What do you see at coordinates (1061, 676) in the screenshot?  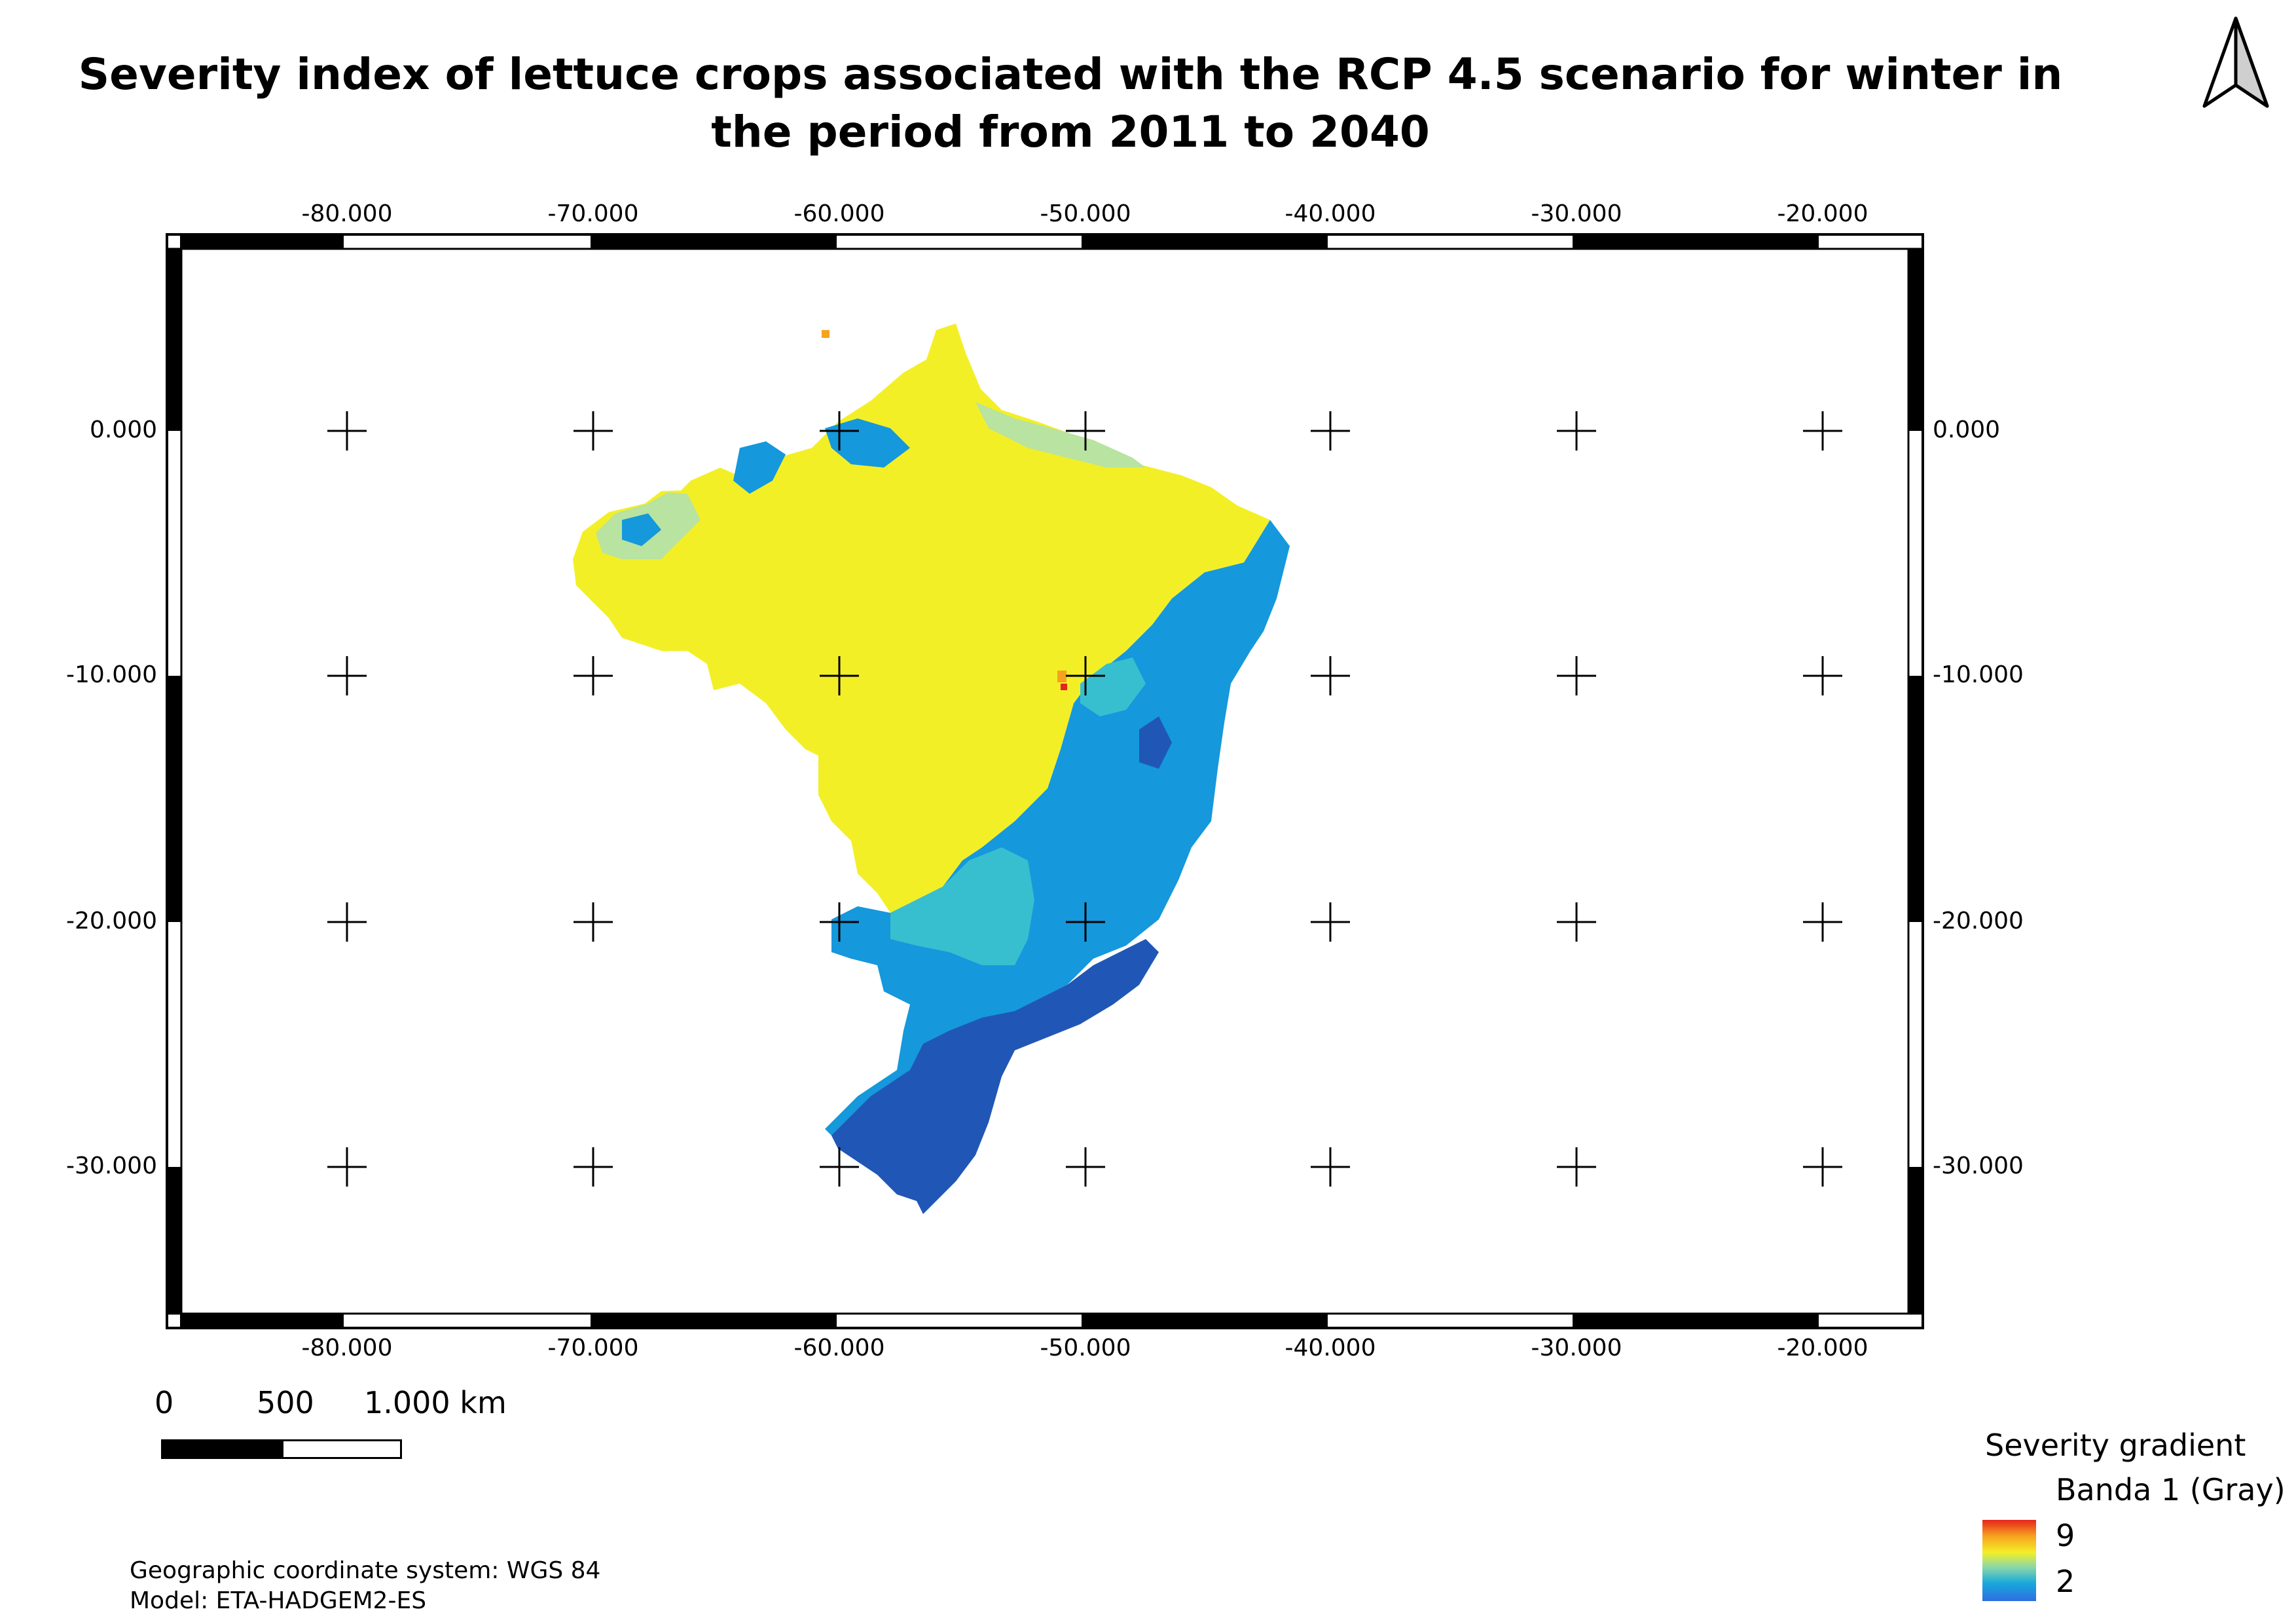 I see `hotspot-high` at bounding box center [1061, 676].